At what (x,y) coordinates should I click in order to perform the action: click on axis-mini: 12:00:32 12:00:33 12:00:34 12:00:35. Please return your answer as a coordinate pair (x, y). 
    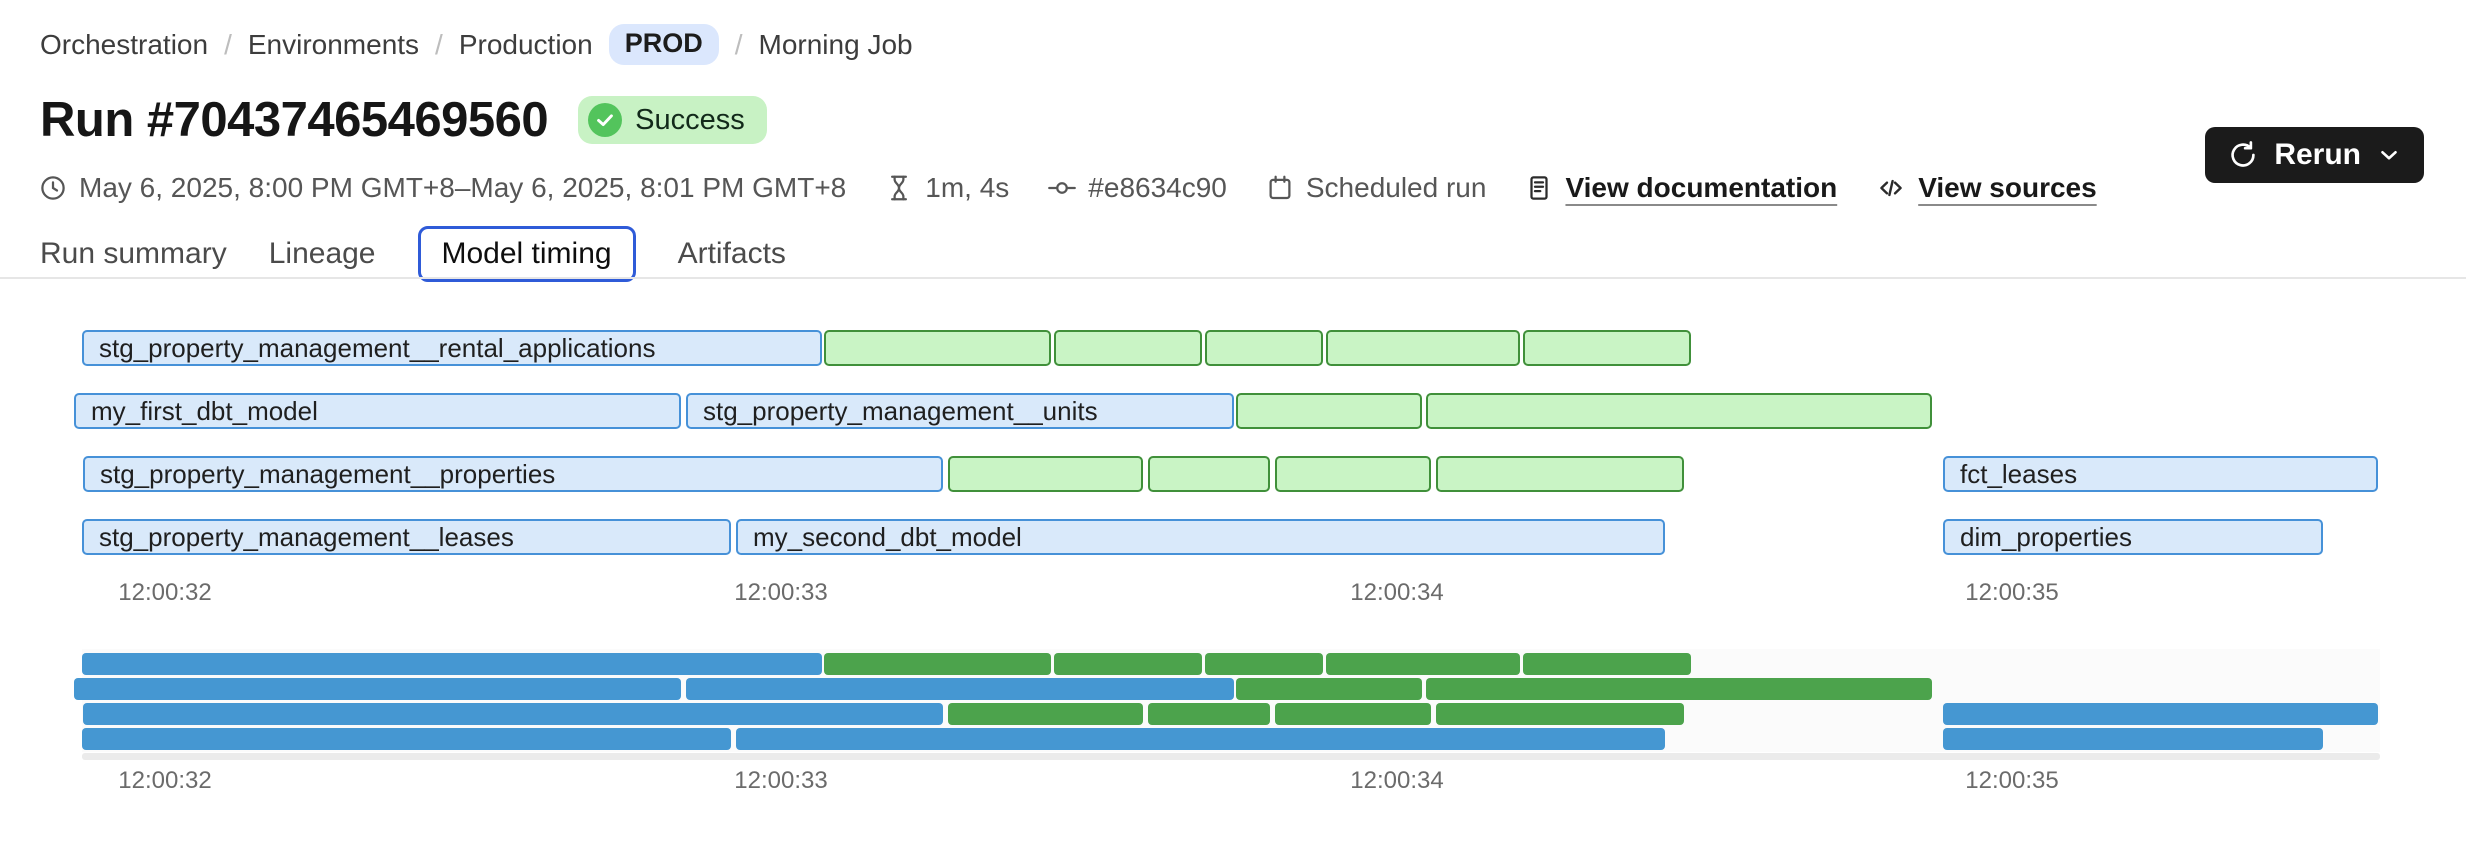
    Looking at the image, I should click on (1233, 782).